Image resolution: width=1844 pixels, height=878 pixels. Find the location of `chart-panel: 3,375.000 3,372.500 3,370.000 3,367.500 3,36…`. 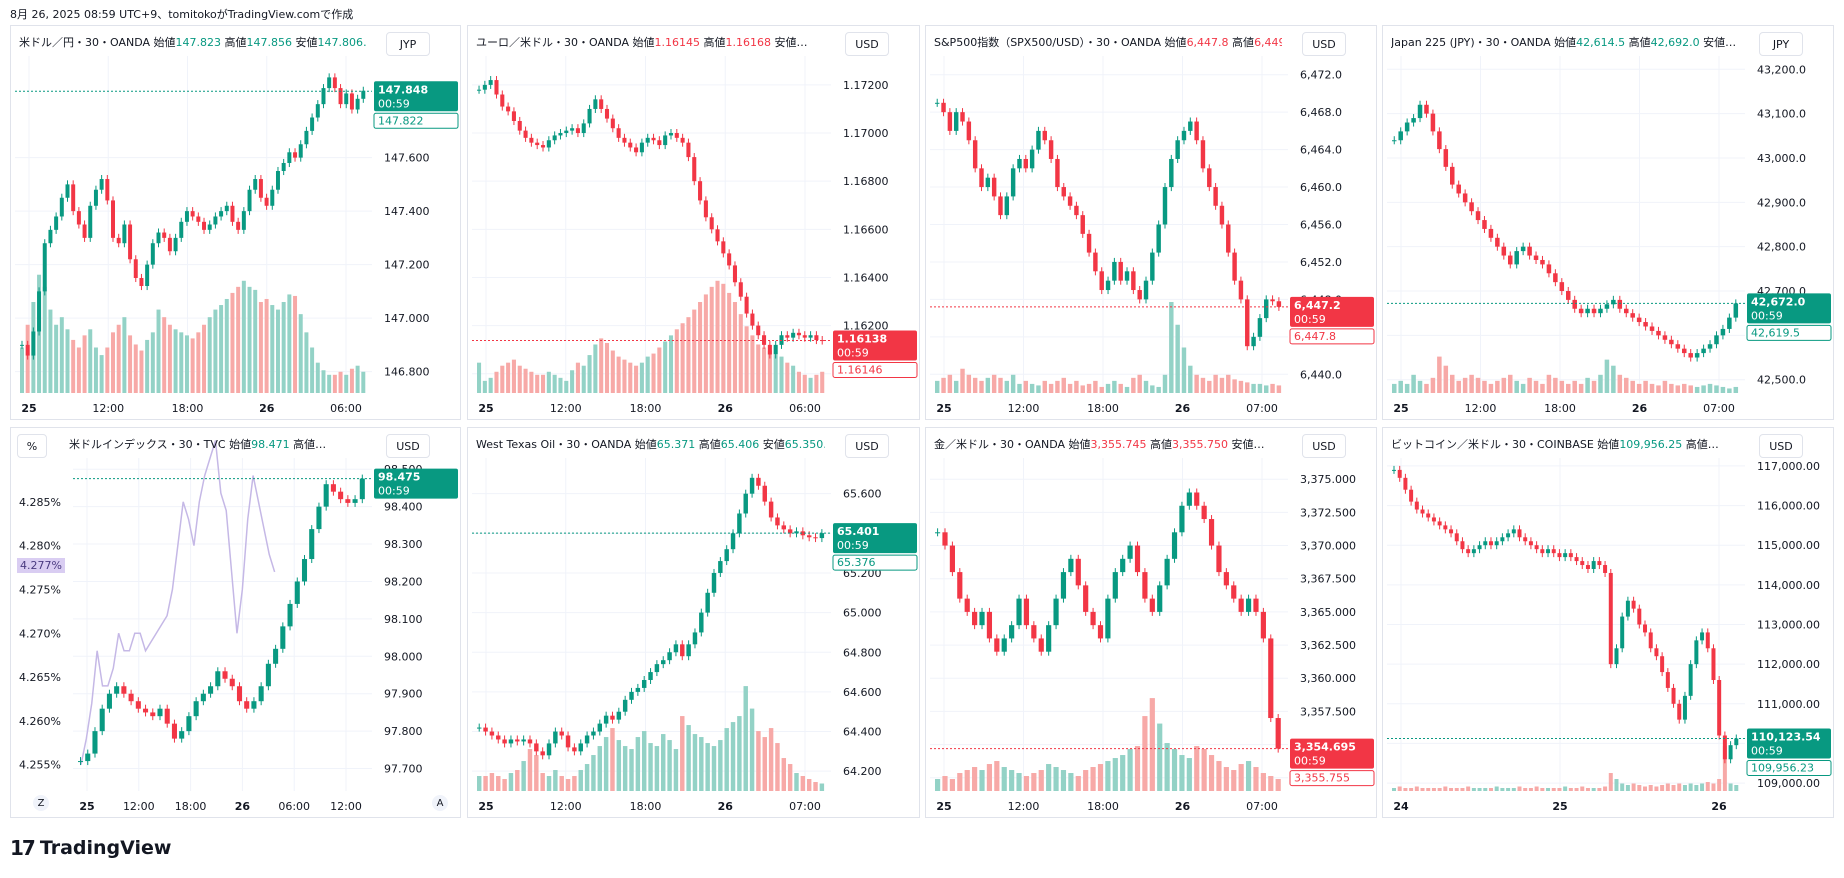

chart-panel: 3,375.000 3,372.500 3,370.000 3,367.500 3,36… is located at coordinates (1151, 622).